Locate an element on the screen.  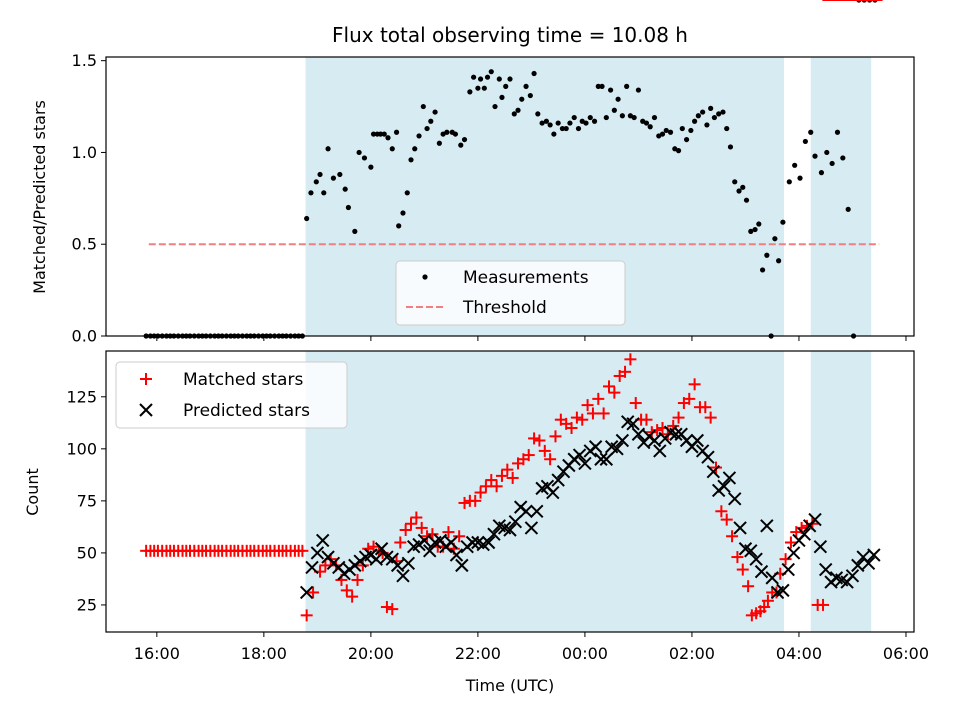
x-axis-label: Time (UTC) is located at coordinates (509, 685).